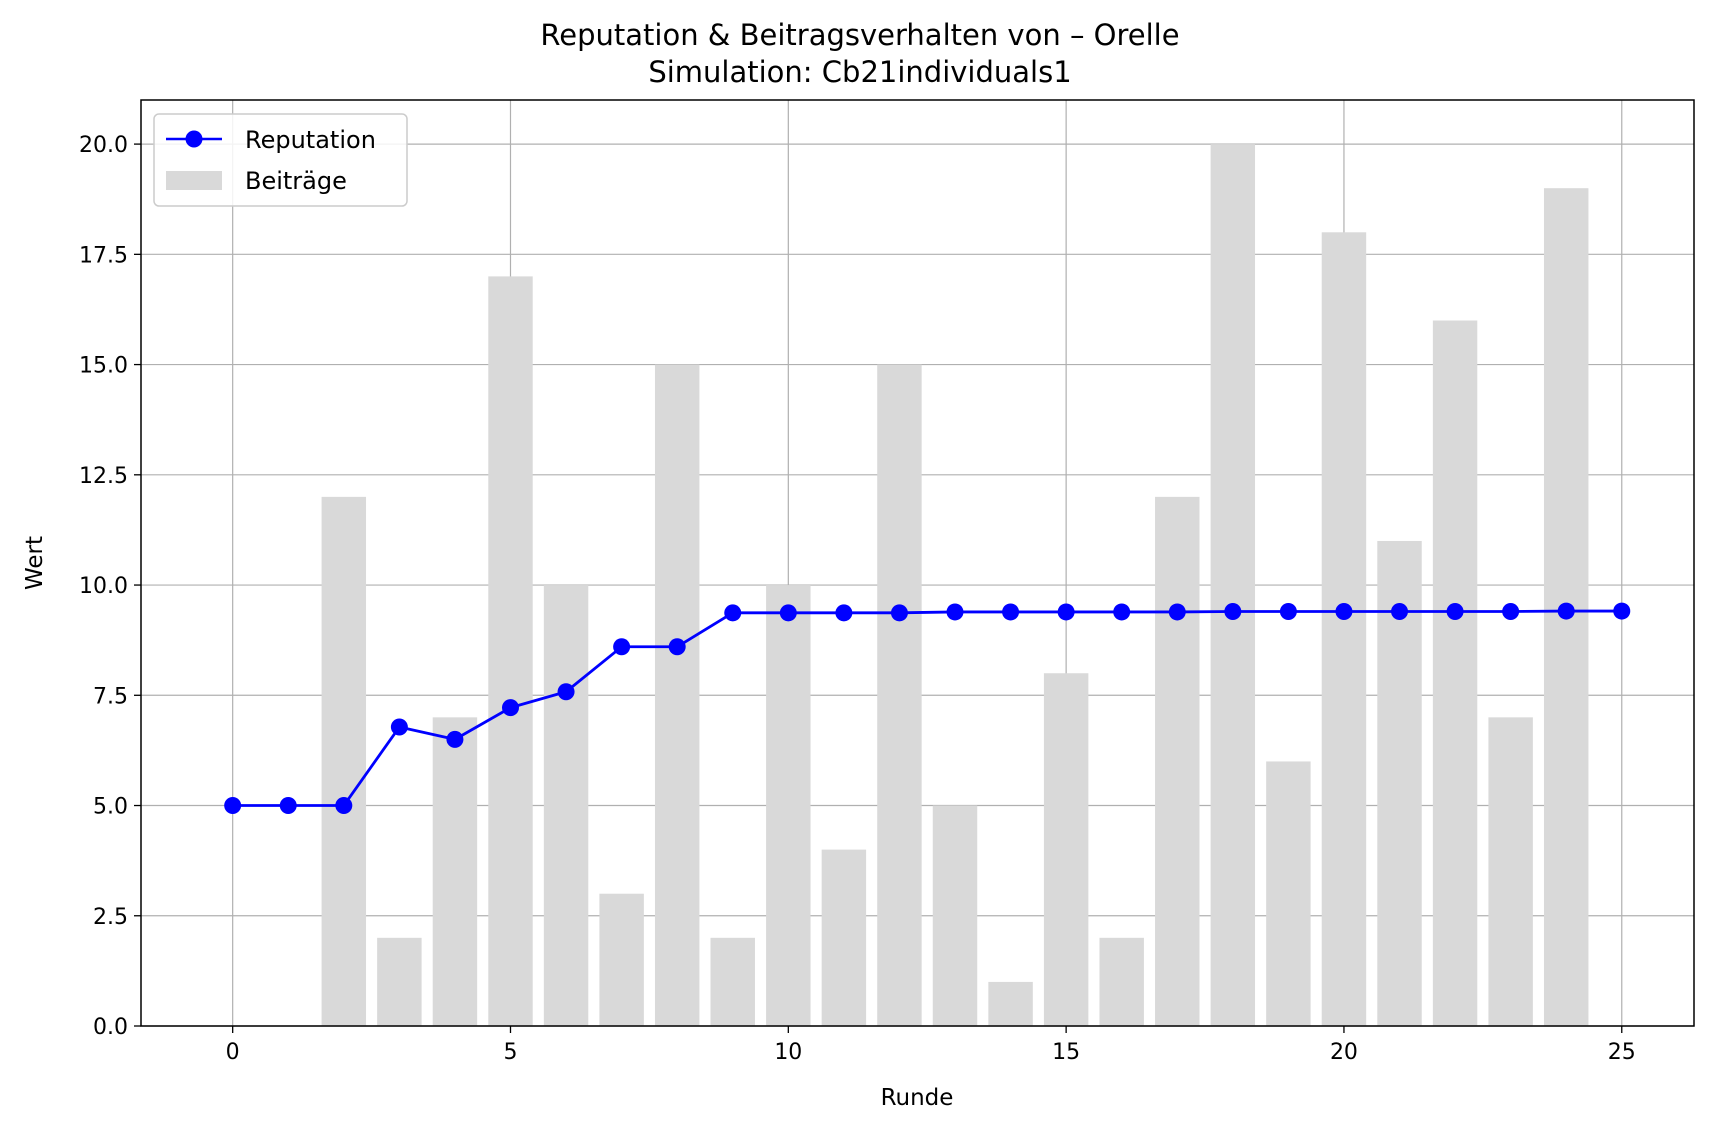  Describe the element at coordinates (103, 586) in the screenshot. I see `y-tick-label: 10.0` at that location.